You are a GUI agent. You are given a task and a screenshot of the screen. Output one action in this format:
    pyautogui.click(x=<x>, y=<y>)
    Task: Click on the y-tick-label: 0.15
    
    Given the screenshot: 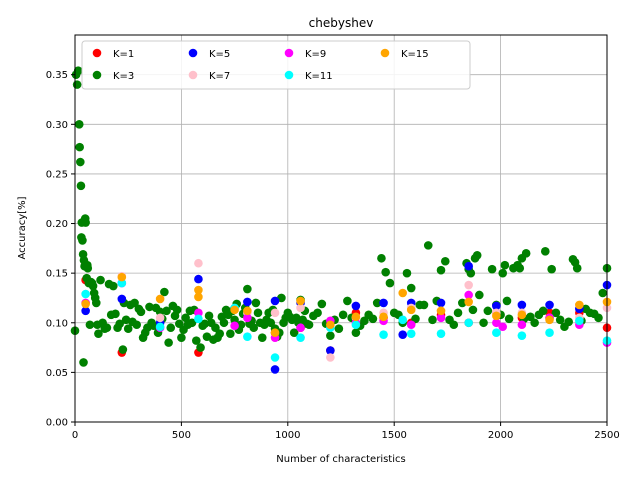 What is the action you would take?
    pyautogui.click(x=57, y=274)
    